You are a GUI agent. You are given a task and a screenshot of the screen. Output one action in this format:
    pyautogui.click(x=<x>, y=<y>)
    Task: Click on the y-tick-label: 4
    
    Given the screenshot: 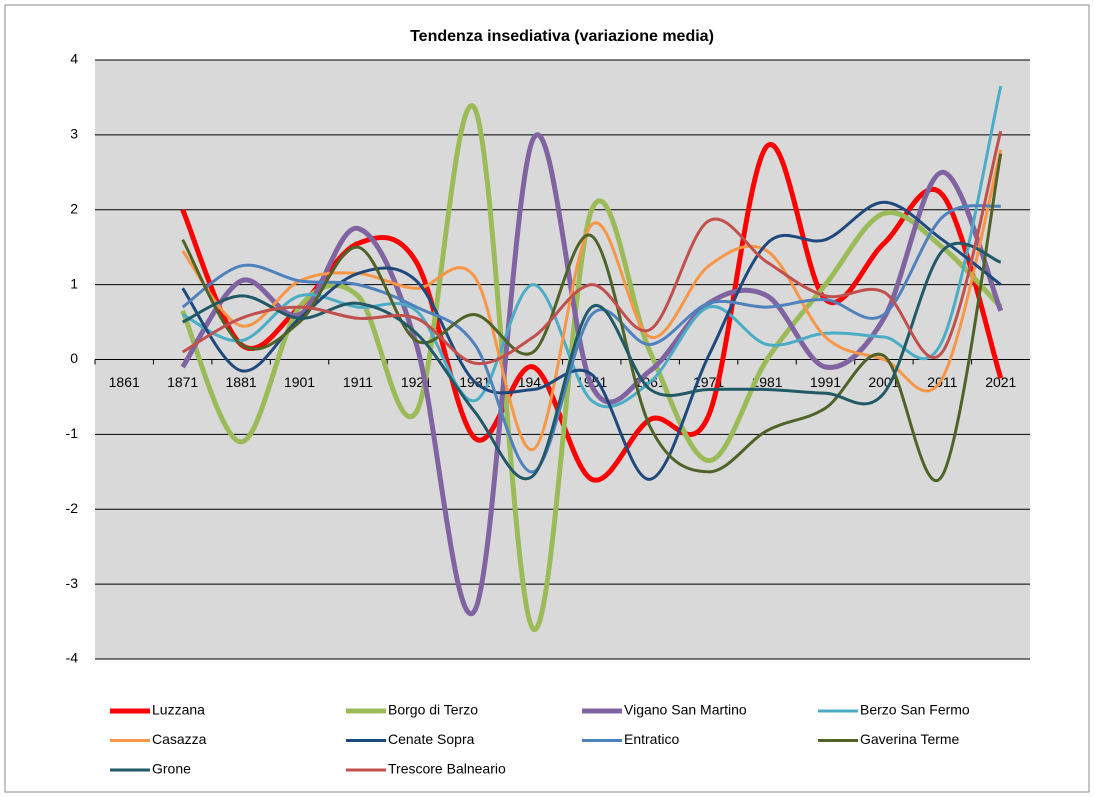 What is the action you would take?
    pyautogui.click(x=74, y=59)
    